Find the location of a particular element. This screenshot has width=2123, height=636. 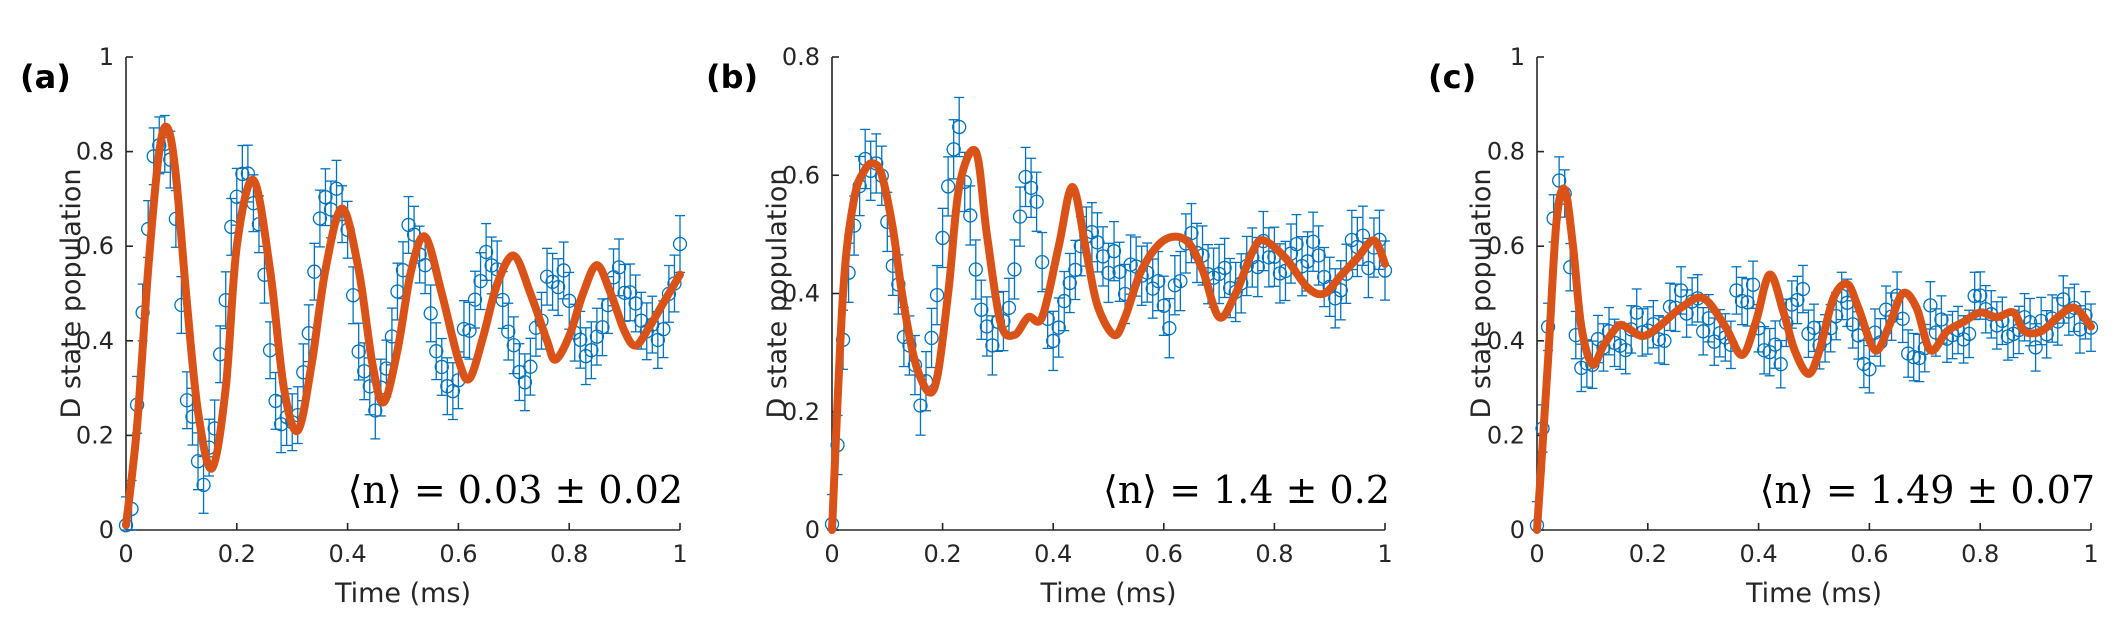

y-tick-label: 1 is located at coordinates (106, 57).